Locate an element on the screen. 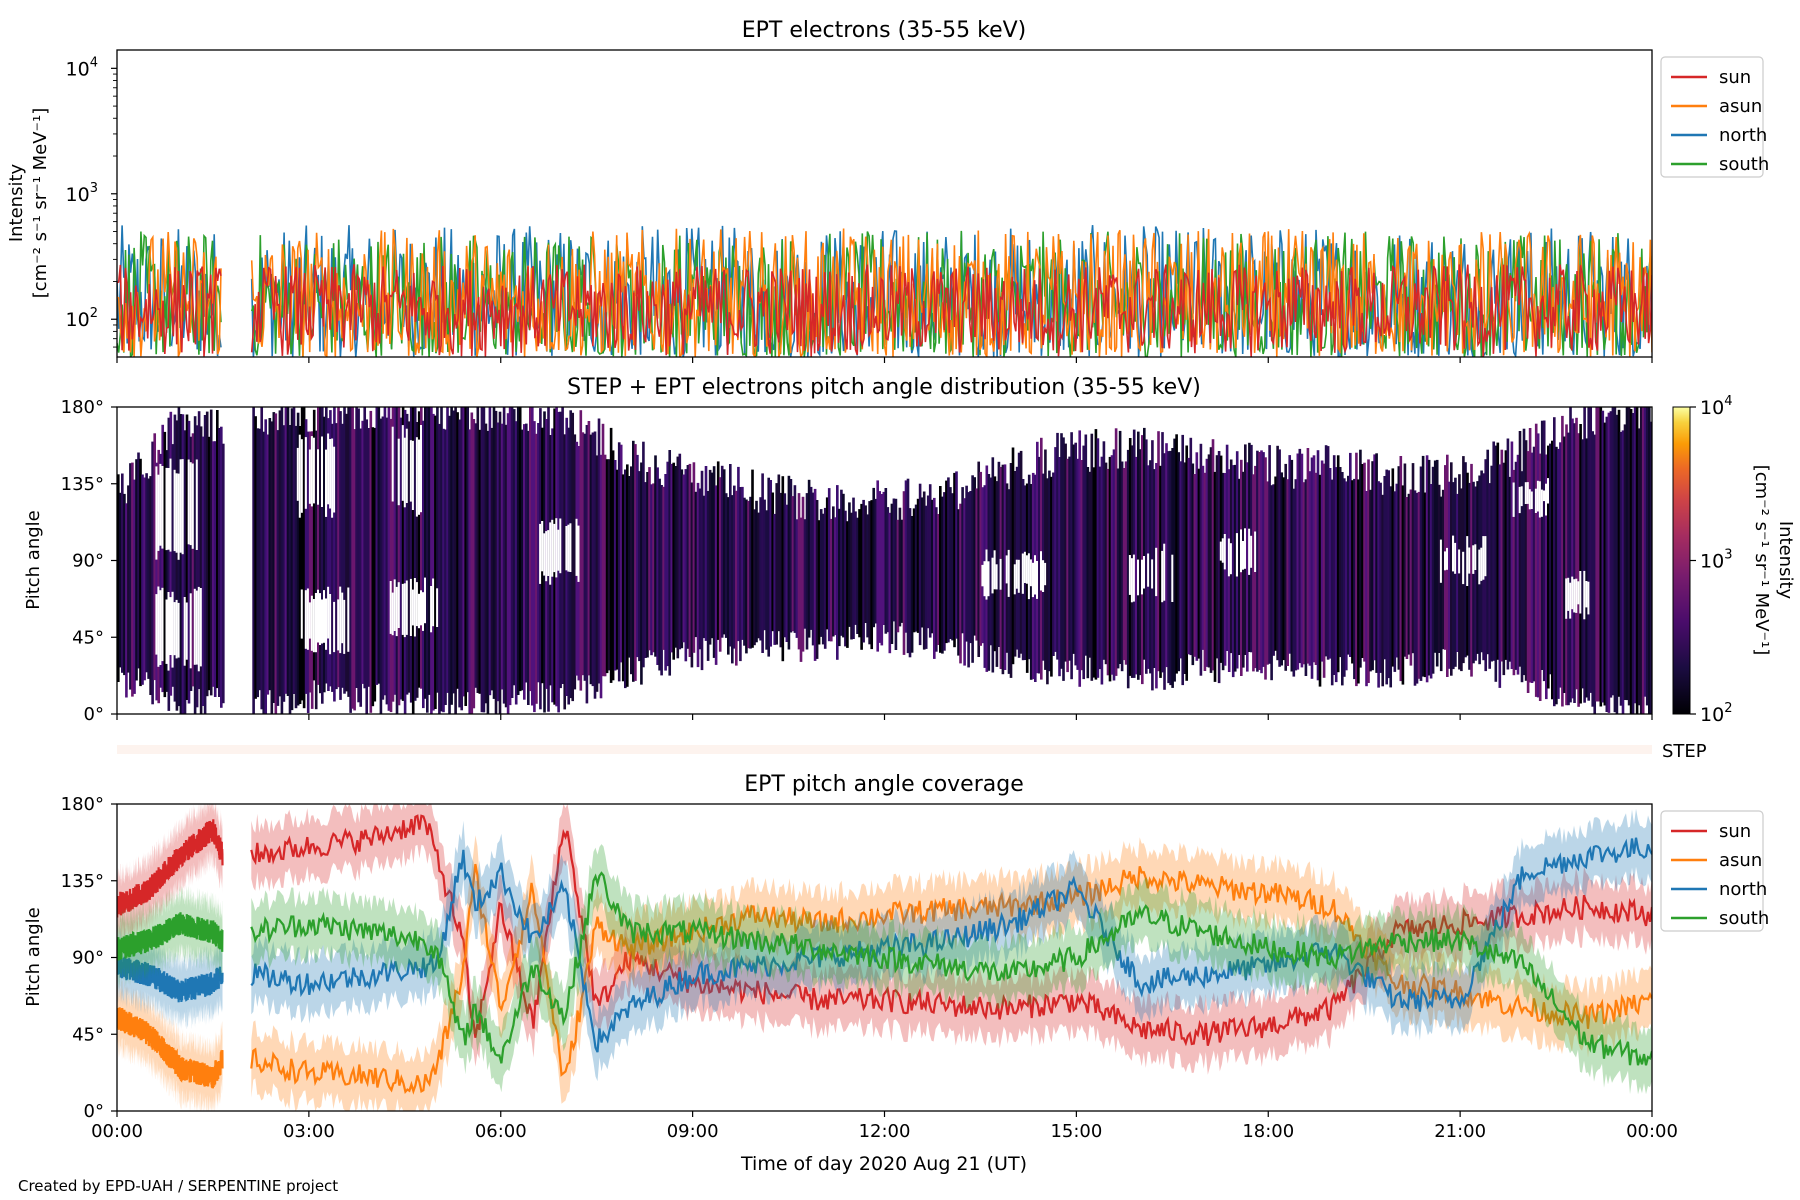 This screenshot has width=1800, height=1200. legend-label-asun: asun is located at coordinates (1740, 860).